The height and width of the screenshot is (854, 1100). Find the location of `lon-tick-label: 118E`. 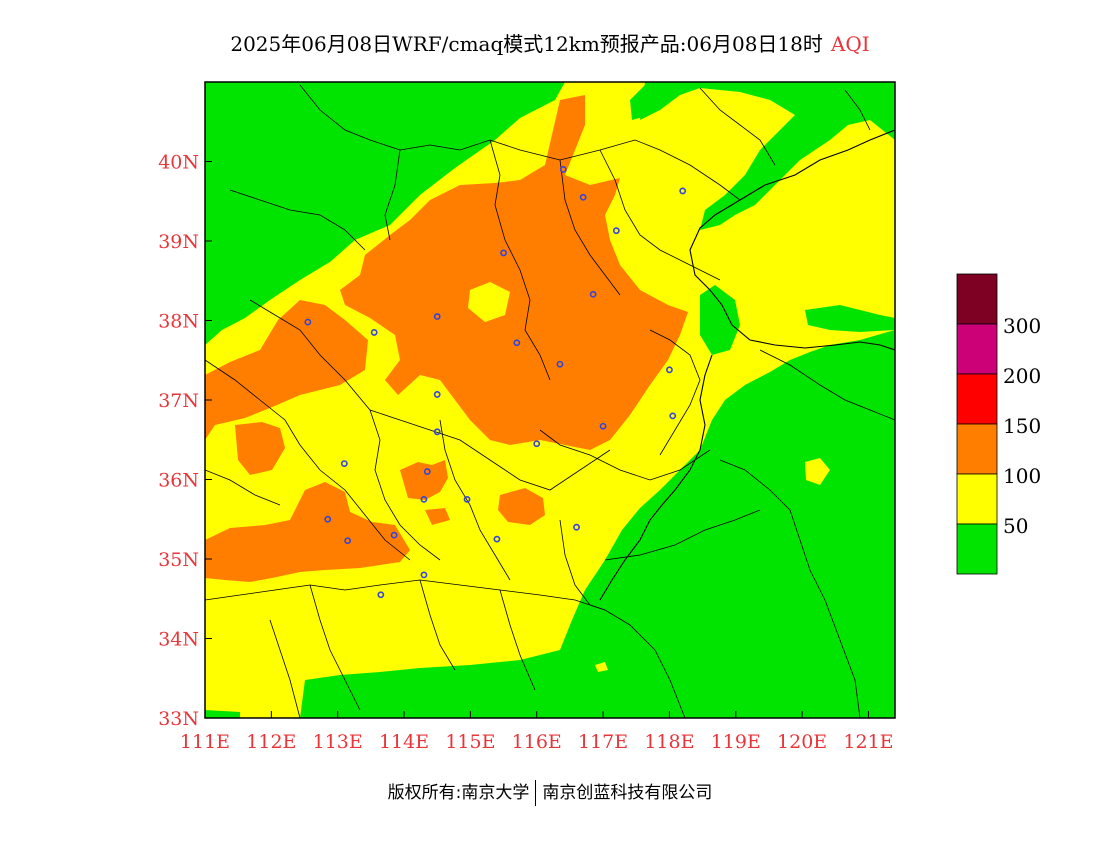

lon-tick-label: 118E is located at coordinates (669, 742).